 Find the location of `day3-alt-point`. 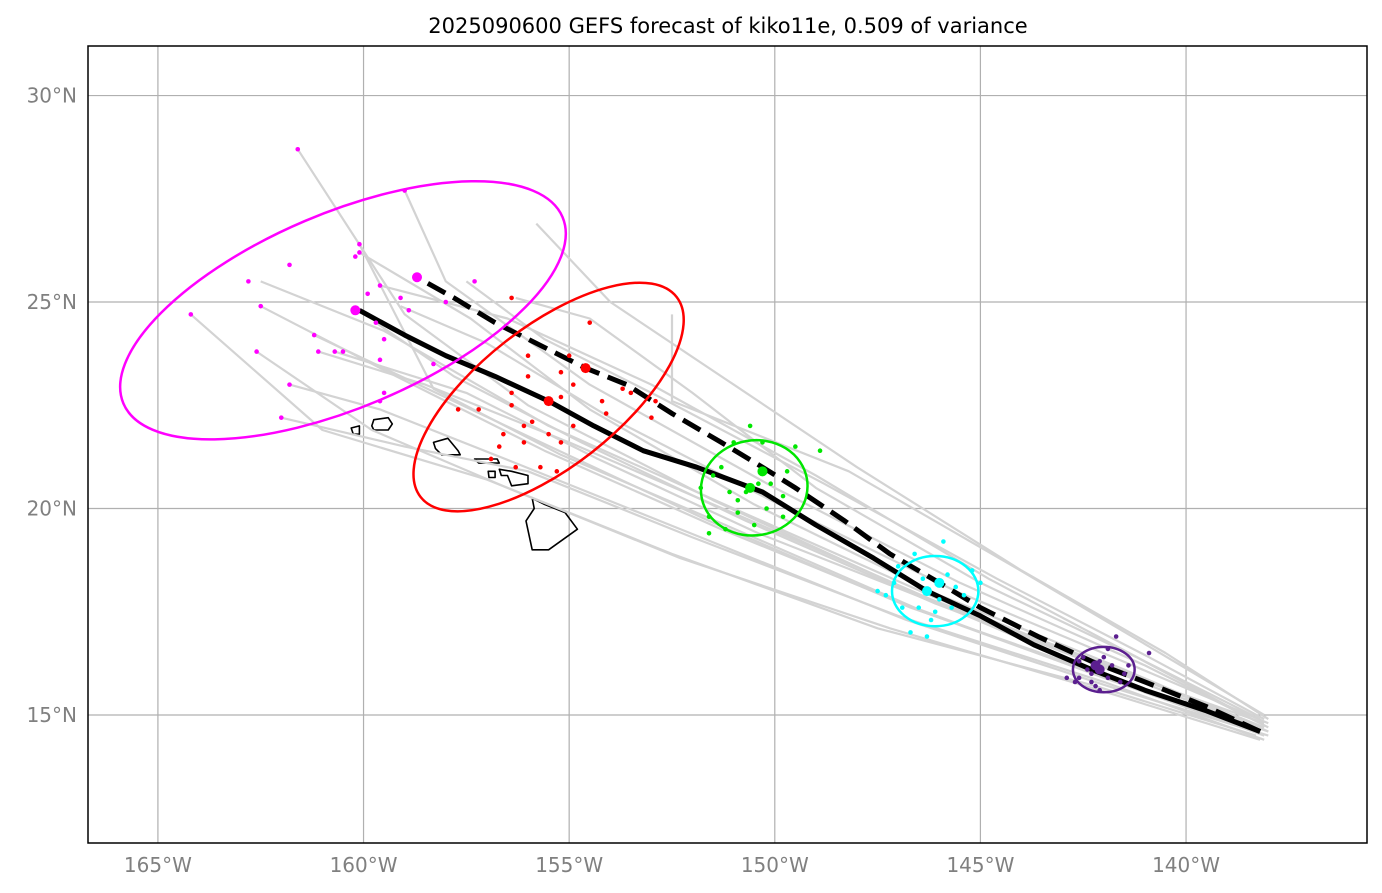

day3-alt-point is located at coordinates (762, 471).